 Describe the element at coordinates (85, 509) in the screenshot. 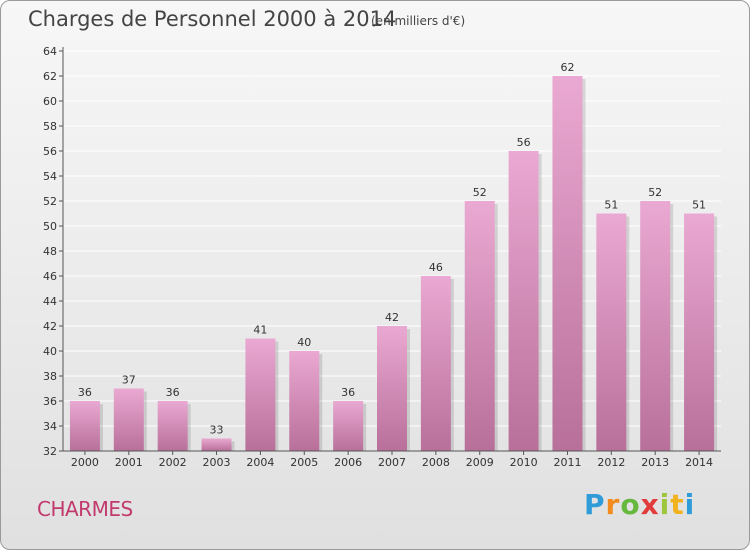

I see `city-name: CHARMES` at that location.